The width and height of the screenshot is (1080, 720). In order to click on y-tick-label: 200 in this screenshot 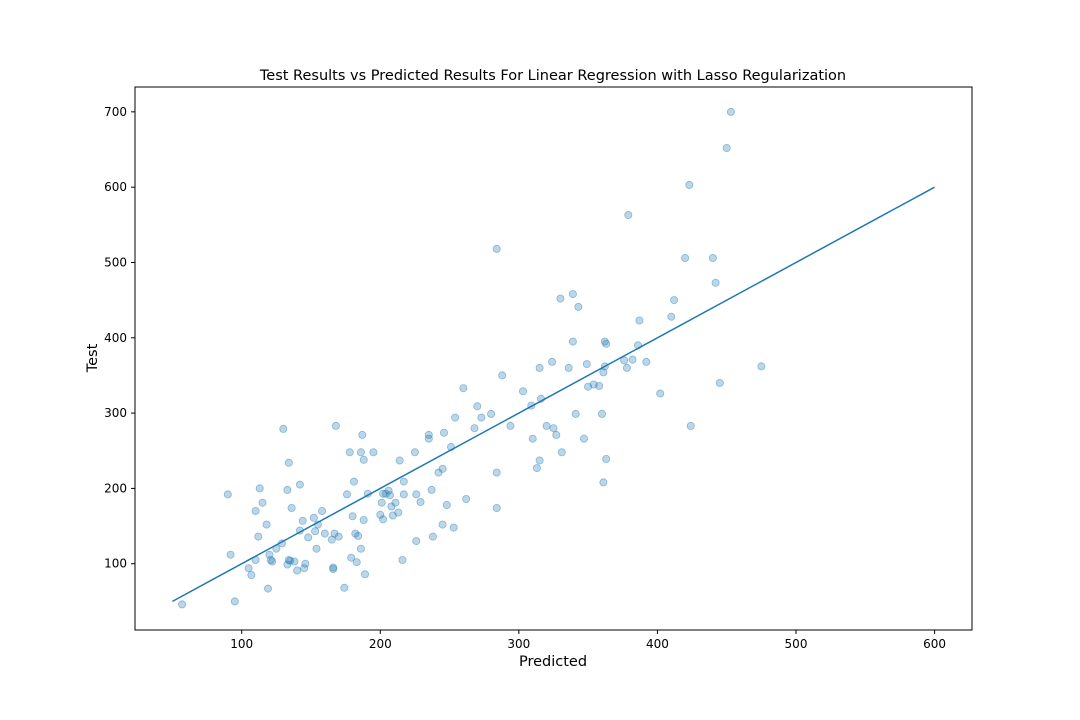, I will do `click(115, 488)`.